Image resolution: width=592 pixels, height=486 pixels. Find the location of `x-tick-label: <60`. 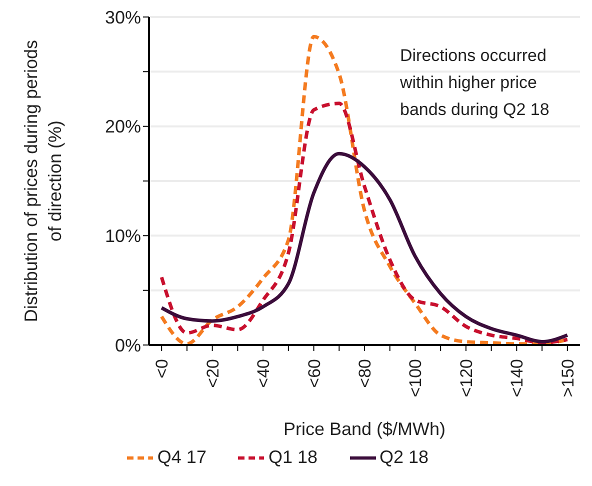

x-tick-label: <60 is located at coordinates (314, 373).